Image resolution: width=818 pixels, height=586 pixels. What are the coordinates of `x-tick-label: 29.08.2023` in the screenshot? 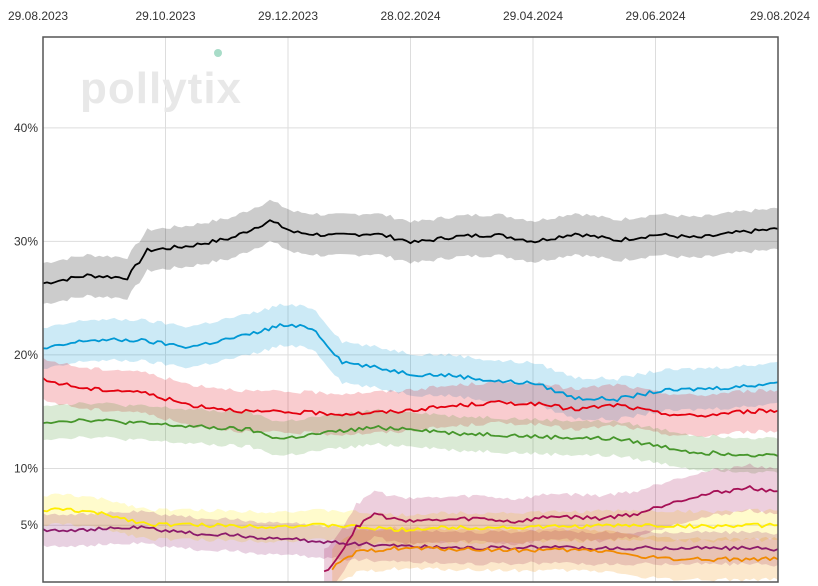 It's located at (38, 16).